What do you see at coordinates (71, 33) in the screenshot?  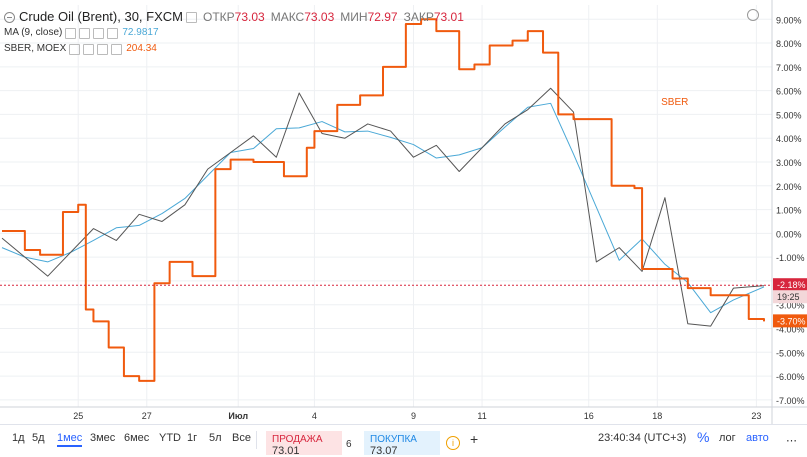 I see `ma-visibility-icon` at bounding box center [71, 33].